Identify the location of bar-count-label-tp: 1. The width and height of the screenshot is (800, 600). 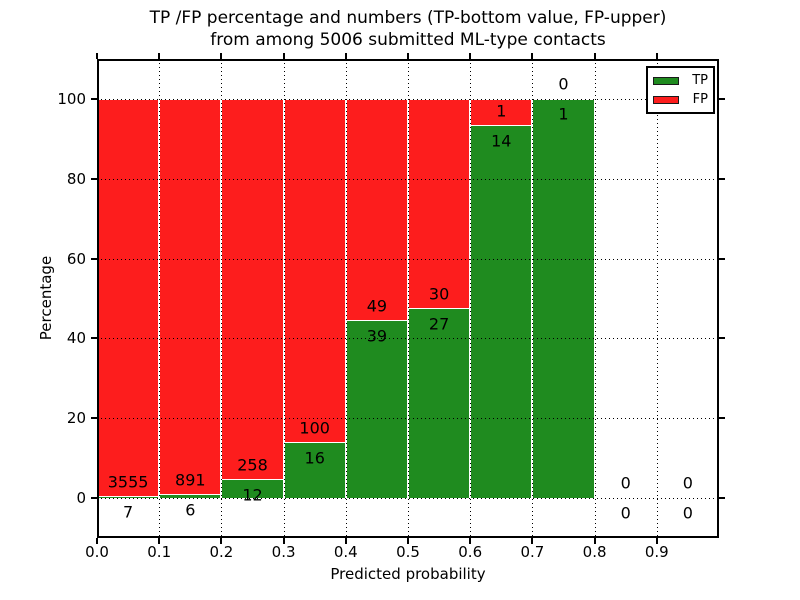
(563, 114).